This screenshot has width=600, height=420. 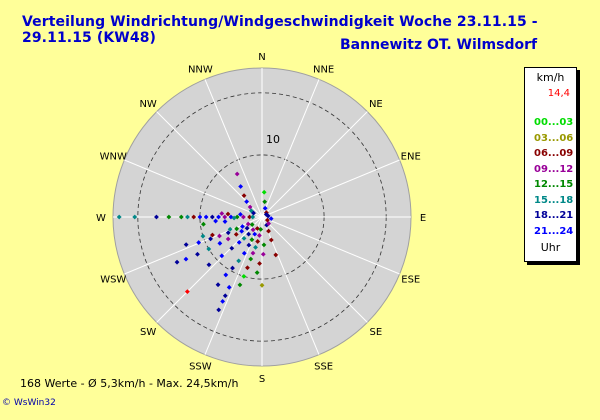 What do you see at coordinates (233, 148) in the screenshot?
I see `spoke-nnw` at bounding box center [233, 148].